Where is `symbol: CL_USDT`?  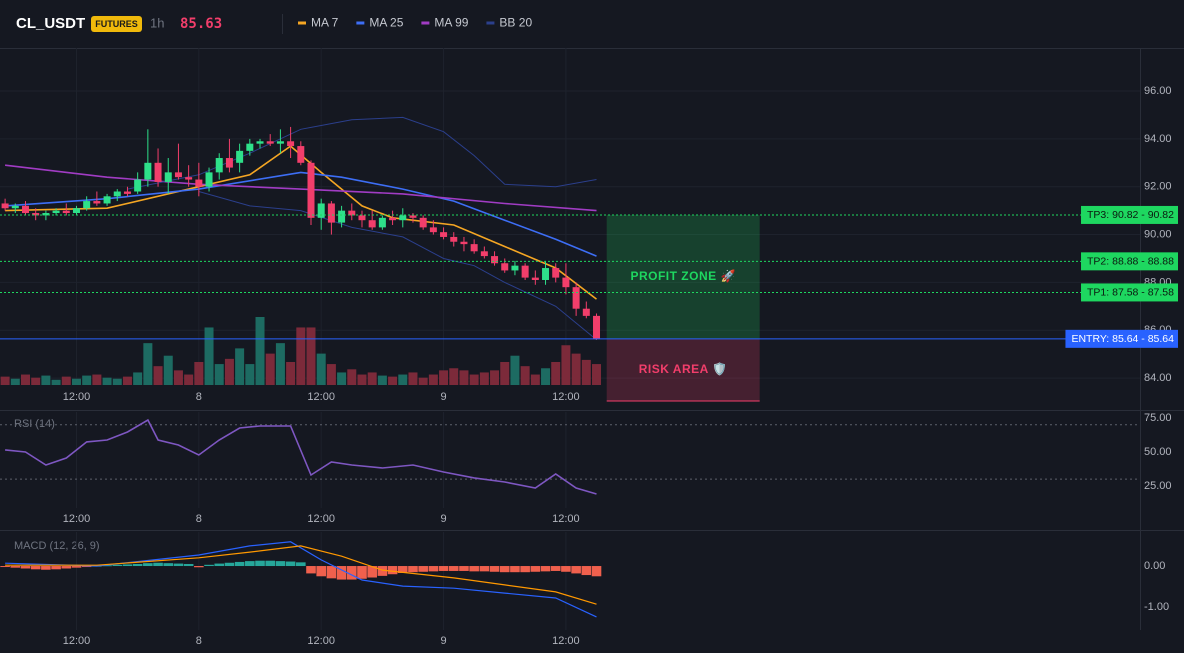 symbol: CL_USDT is located at coordinates (50, 23).